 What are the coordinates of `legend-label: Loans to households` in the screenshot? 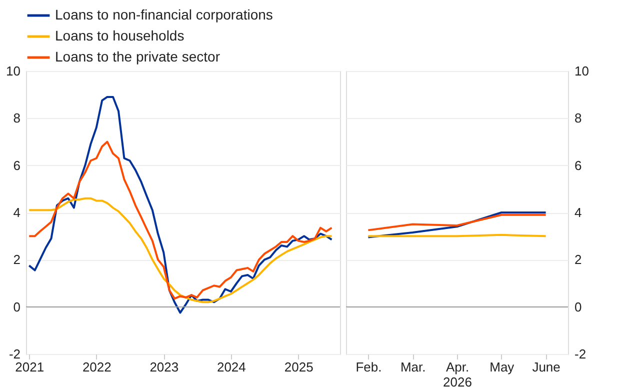 It's located at (119, 36).